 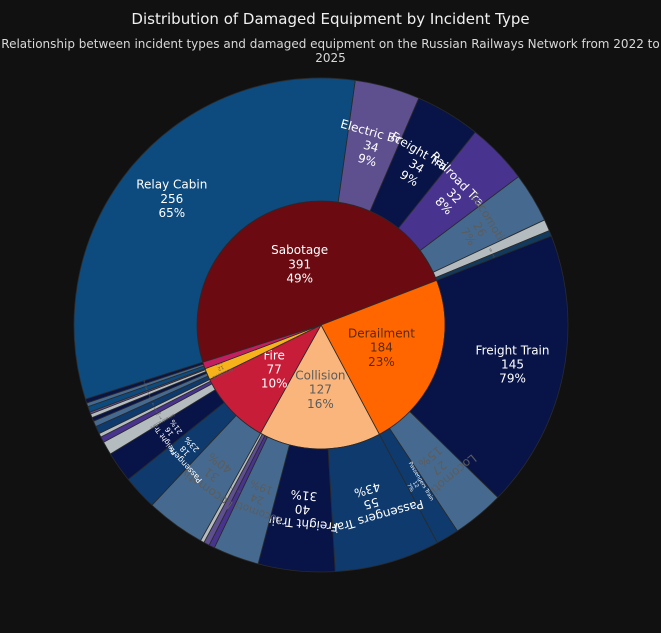 What do you see at coordinates (150, 400) in the screenshot?
I see `outer-label-accident-item-1: 3` at bounding box center [150, 400].